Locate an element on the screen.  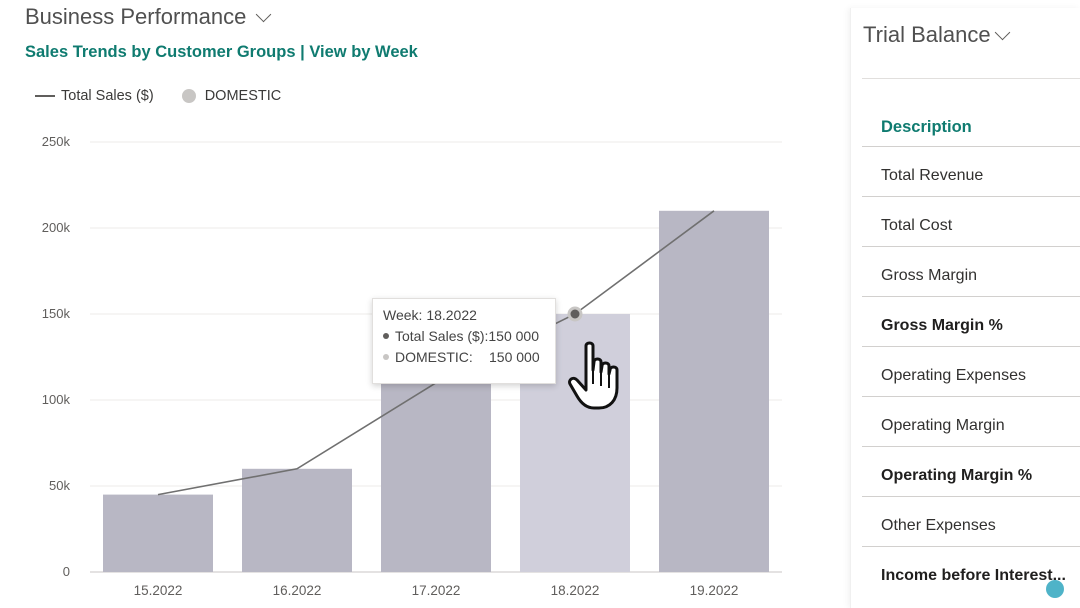
chart-legend: Total Sales ($) DOMESTIC is located at coordinates (158, 96).